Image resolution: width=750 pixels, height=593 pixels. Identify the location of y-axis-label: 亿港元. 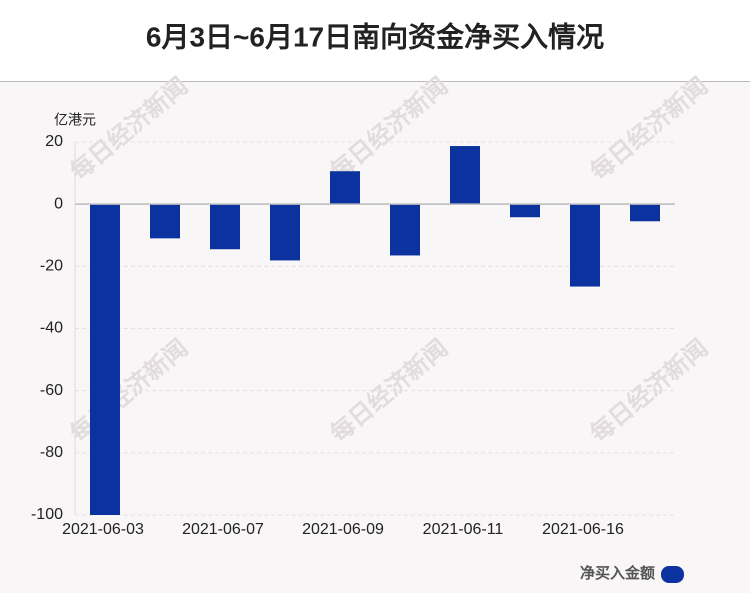
(75, 120).